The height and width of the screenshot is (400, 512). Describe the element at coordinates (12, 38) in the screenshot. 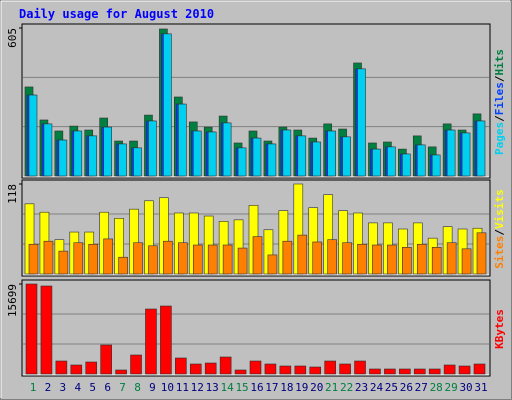

I see `y-tick-label: 605` at that location.